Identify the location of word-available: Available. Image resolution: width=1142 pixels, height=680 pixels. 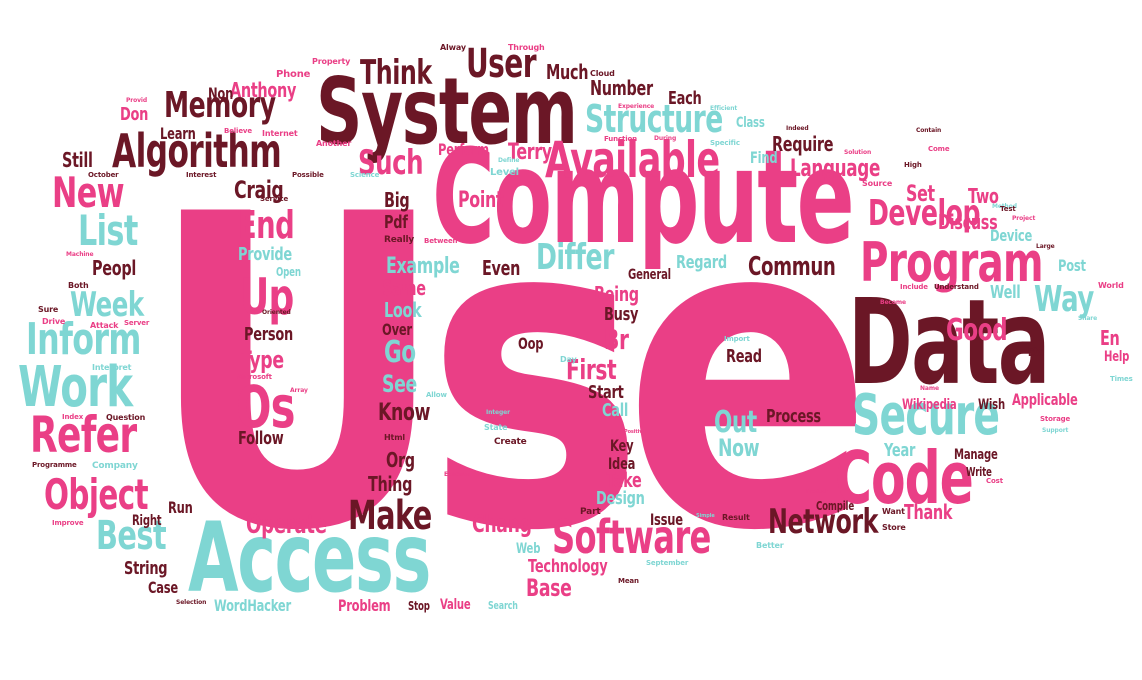
(632, 160).